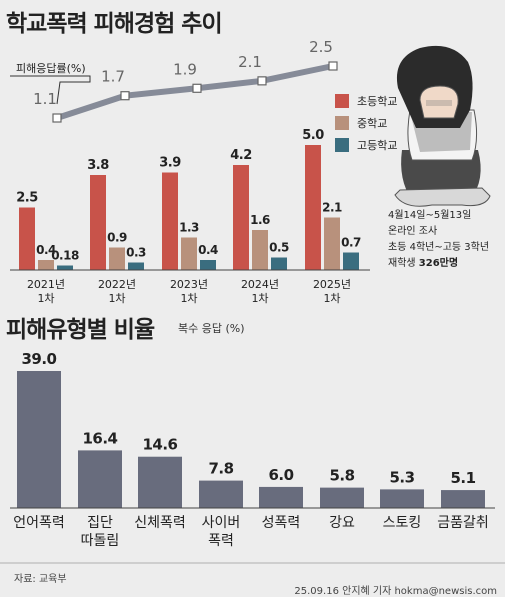 Image resolution: width=505 pixels, height=597 pixels. What do you see at coordinates (221, 523) in the screenshot?
I see `type-tick-label: 사이버` at bounding box center [221, 523].